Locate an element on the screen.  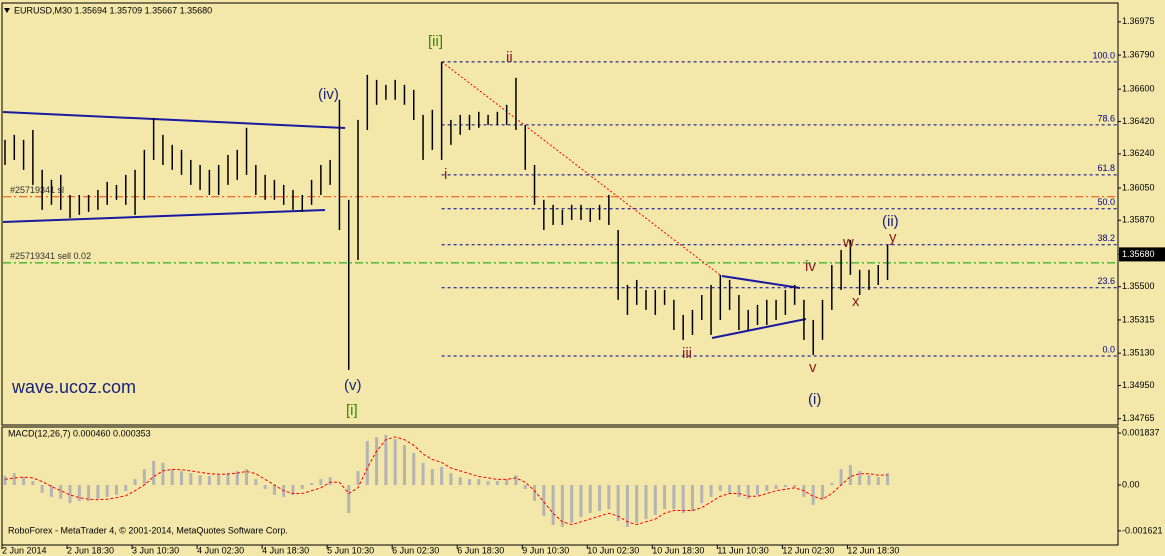
signal-line is located at coordinates (446, 481).